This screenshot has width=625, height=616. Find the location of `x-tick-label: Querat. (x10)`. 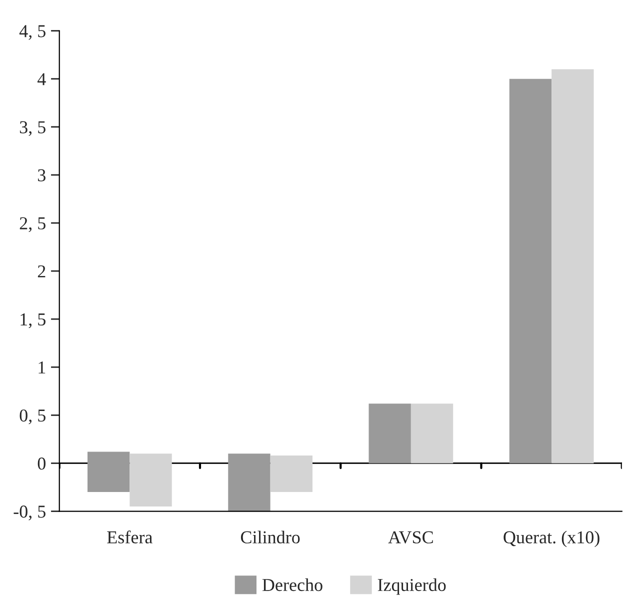

x-tick-label: Querat. (x10) is located at coordinates (552, 539).